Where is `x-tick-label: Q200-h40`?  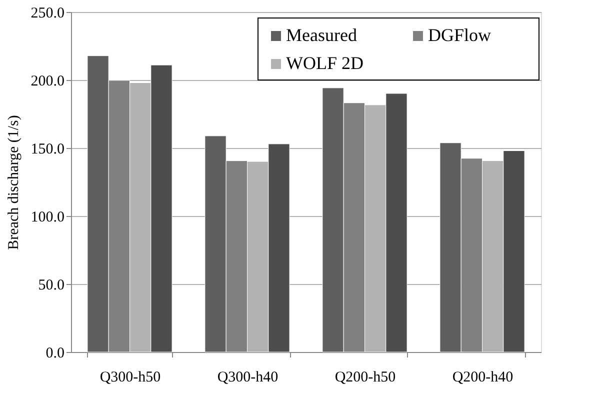 x-tick-label: Q200-h40 is located at coordinates (483, 378).